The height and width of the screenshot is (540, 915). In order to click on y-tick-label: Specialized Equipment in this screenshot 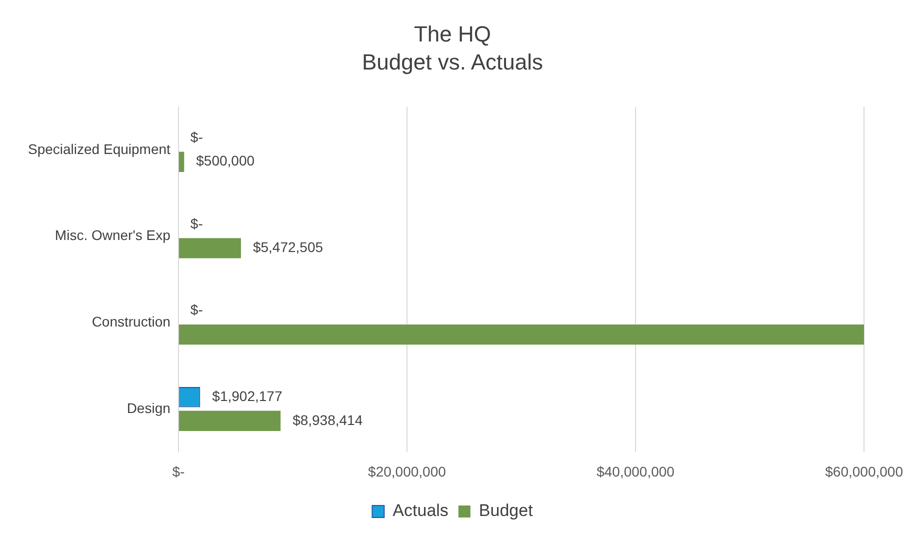, I will do `click(99, 148)`.